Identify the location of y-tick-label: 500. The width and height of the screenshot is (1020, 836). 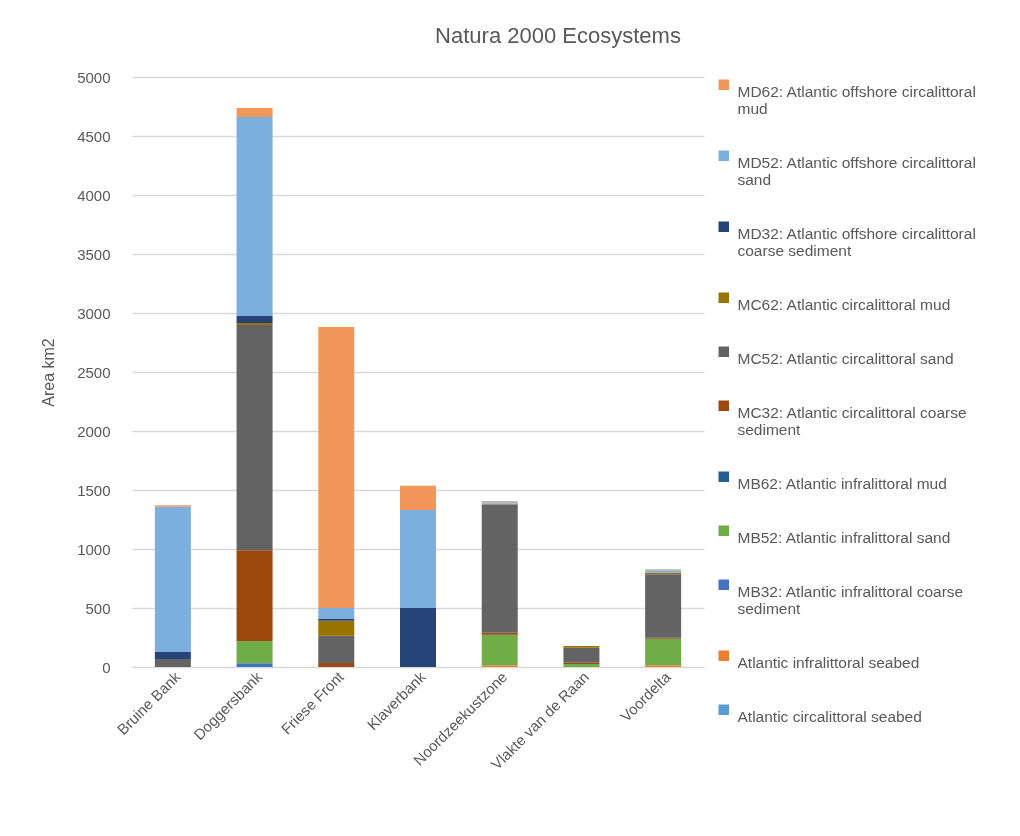
(98, 608).